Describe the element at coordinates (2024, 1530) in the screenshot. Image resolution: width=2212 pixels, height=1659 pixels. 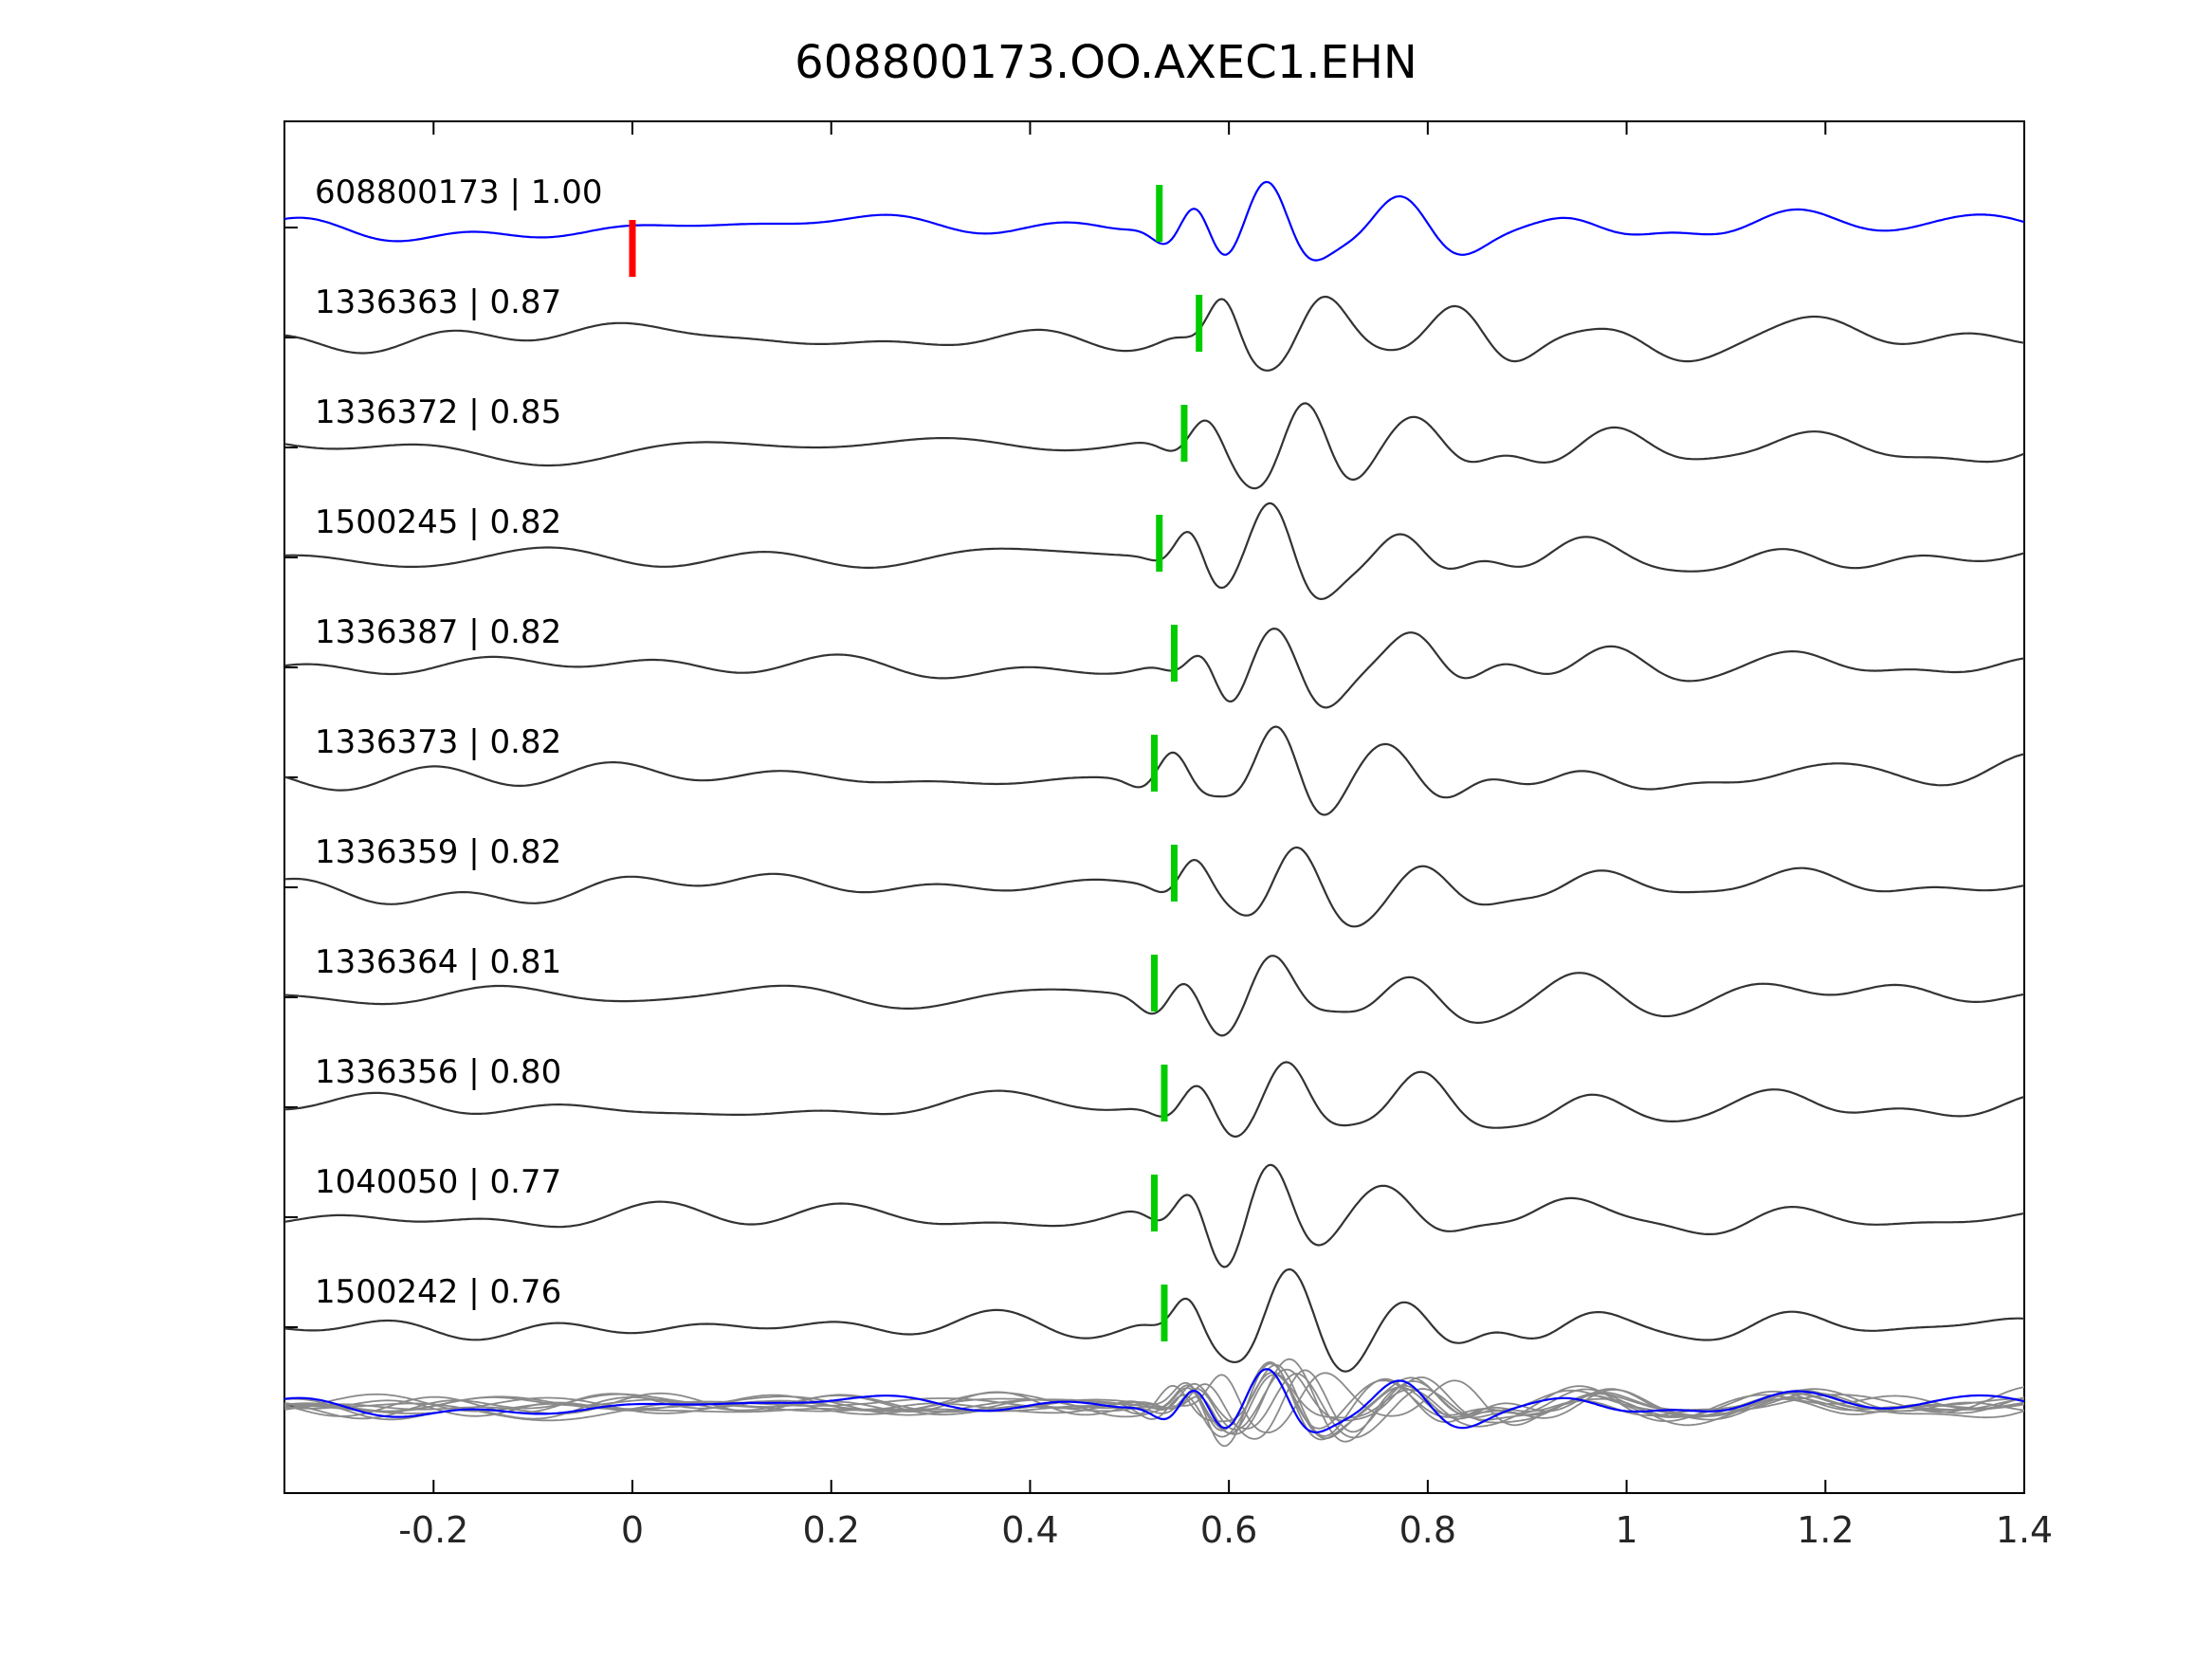
I see `x-tick-label: 1.4` at that location.